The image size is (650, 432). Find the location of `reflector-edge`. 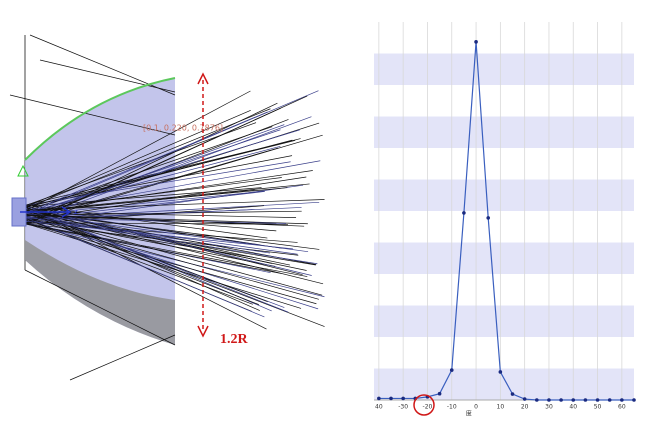

reflector-edge is located at coordinates (100, 119).